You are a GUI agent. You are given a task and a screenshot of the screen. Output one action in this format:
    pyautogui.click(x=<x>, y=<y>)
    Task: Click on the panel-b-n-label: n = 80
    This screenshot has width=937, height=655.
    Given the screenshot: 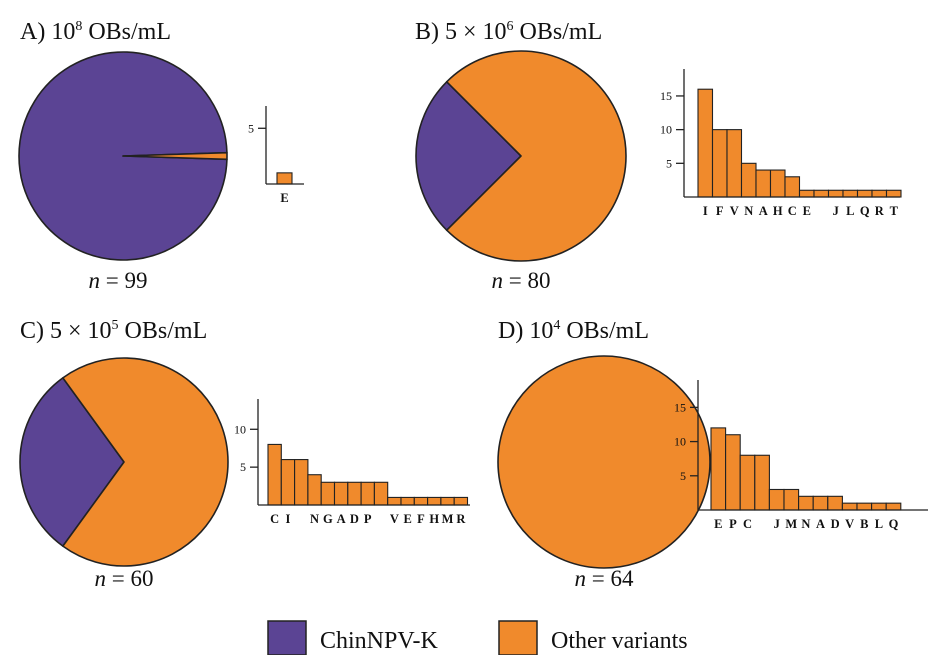 What is the action you would take?
    pyautogui.click(x=521, y=280)
    